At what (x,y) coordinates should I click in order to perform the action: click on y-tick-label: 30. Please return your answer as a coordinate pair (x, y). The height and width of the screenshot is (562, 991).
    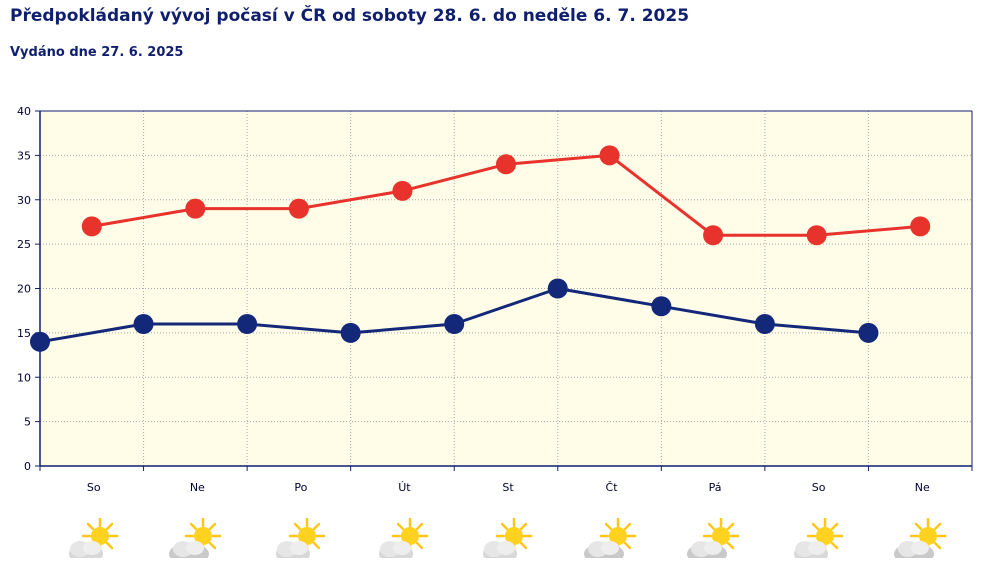
    Looking at the image, I should click on (24, 200).